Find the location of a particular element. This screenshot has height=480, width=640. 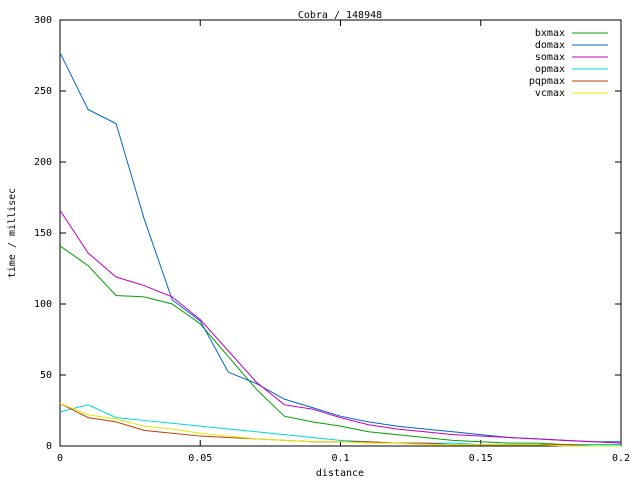

y-tick-label: 100 is located at coordinates (43, 304).